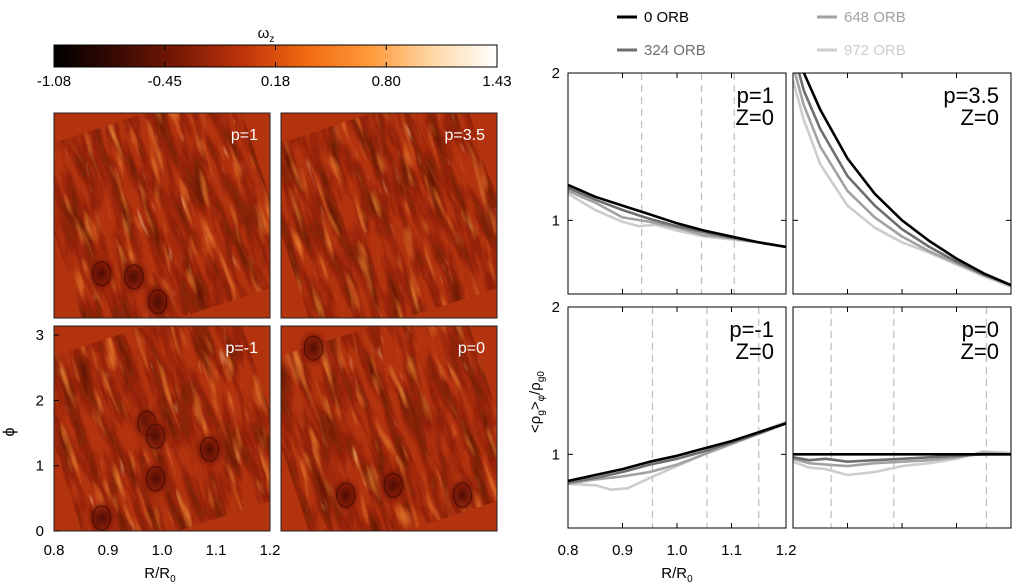 The image size is (1016, 586). What do you see at coordinates (761, 34) in the screenshot?
I see `legend: 0 ORB 324 ORB 648 ORB 972 ORB` at bounding box center [761, 34].